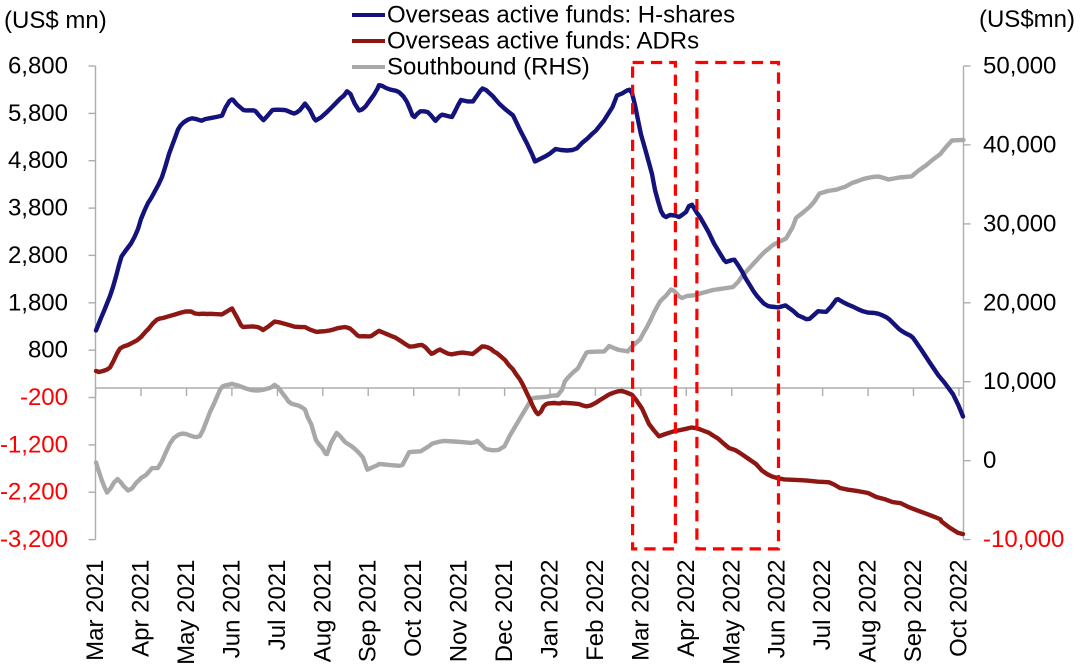 This screenshot has height=672, width=1080. Describe the element at coordinates (413, 608) in the screenshot. I see `svg-text: Oct 2021` at that location.